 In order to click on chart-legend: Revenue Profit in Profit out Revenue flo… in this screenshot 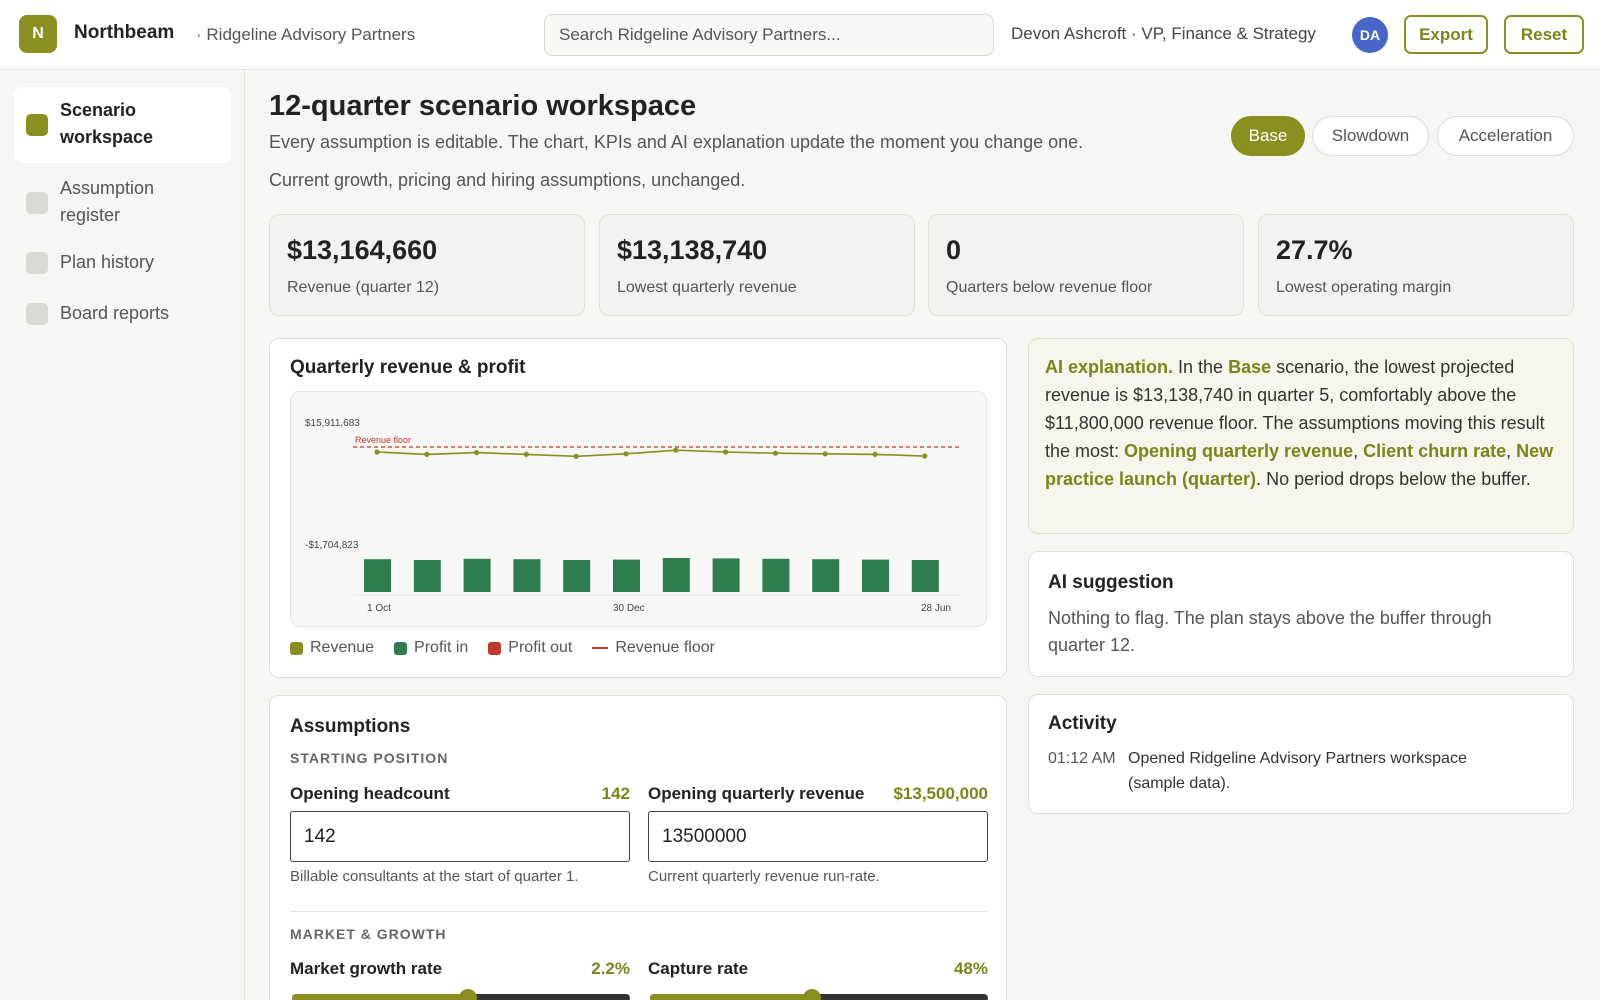, I will do `click(502, 648)`.